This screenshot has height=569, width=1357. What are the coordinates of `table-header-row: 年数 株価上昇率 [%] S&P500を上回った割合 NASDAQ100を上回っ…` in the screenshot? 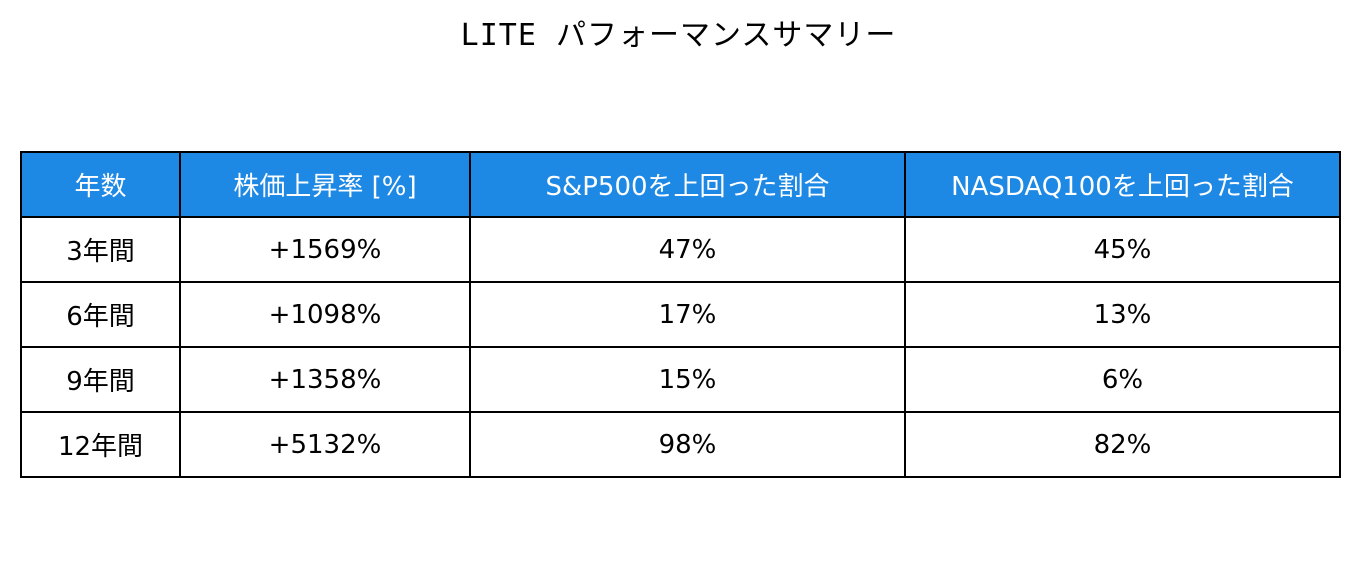 It's located at (680, 184).